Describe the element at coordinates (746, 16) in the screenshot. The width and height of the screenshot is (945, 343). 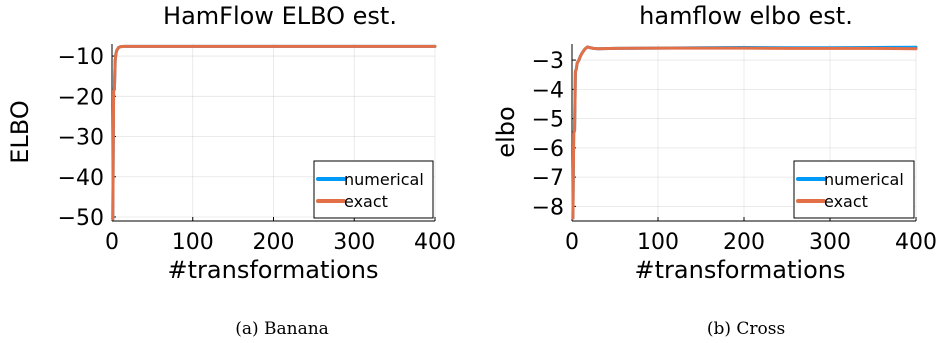
I see `chart-title: hamflow elbo est.` at that location.